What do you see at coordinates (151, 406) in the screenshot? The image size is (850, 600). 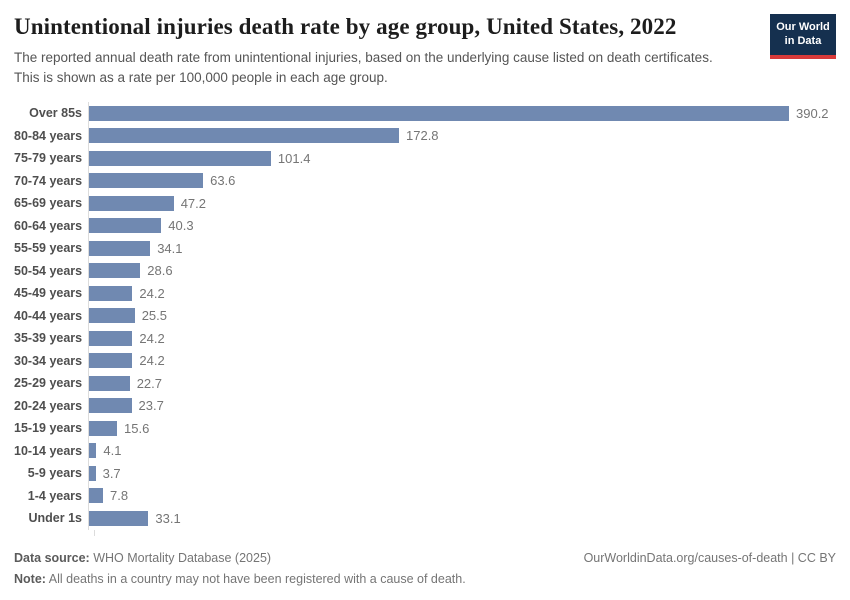 I see `value-label: 23.7` at bounding box center [151, 406].